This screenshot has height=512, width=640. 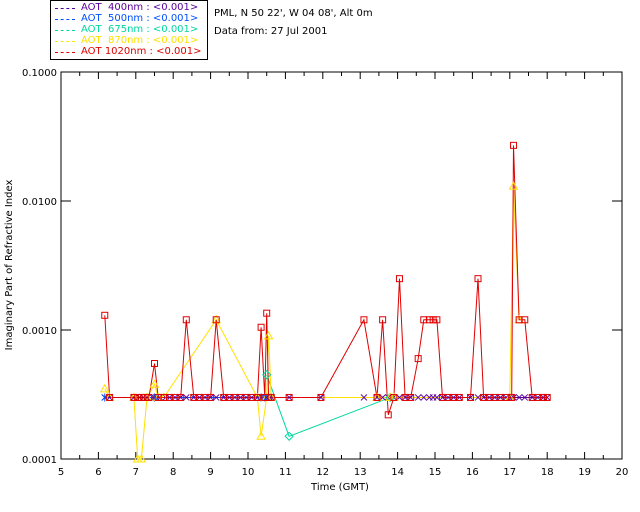 What do you see at coordinates (140, 40) in the screenshot?
I see `legend-label: AOT 870nm : <0.001>` at bounding box center [140, 40].